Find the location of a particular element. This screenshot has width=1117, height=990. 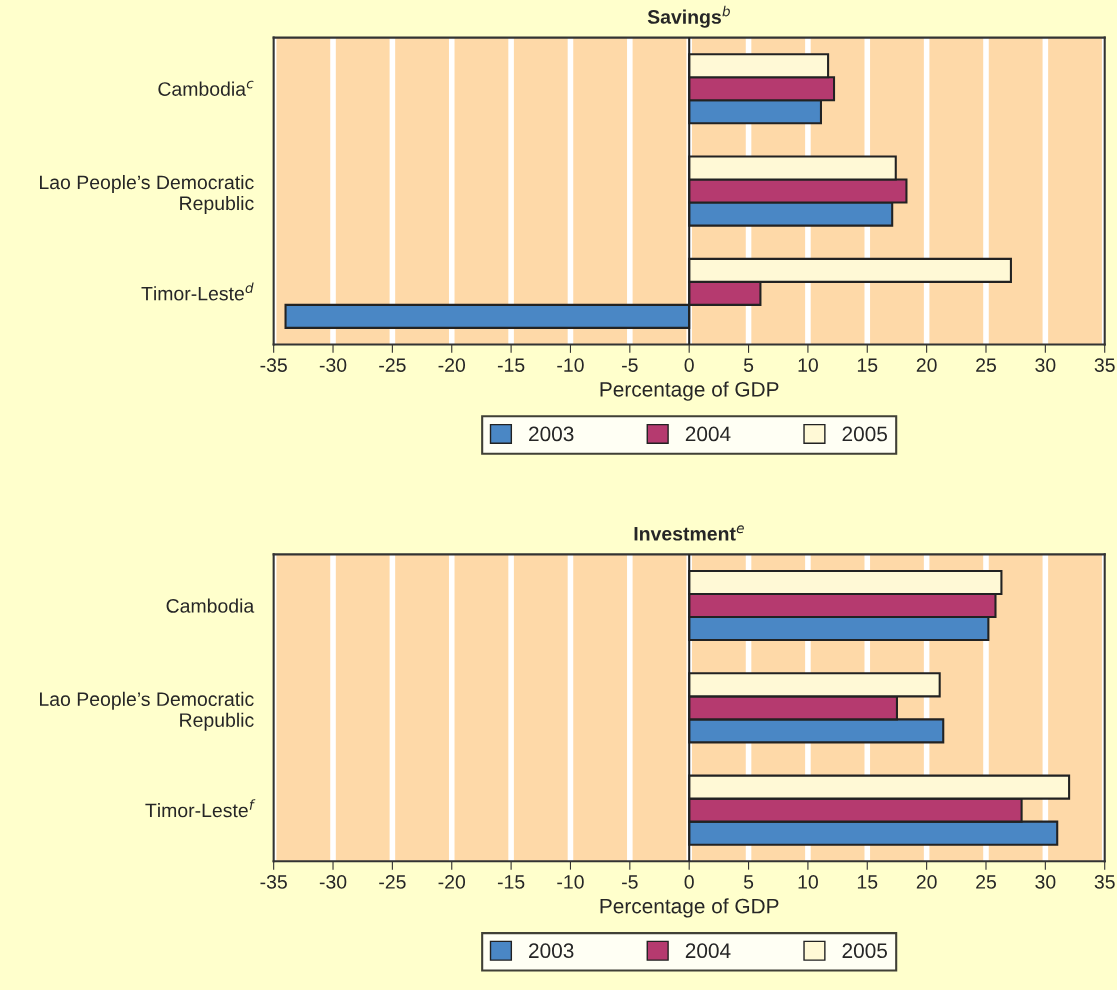

chart-title: Investment$^{e}$ is located at coordinates (689, 533).